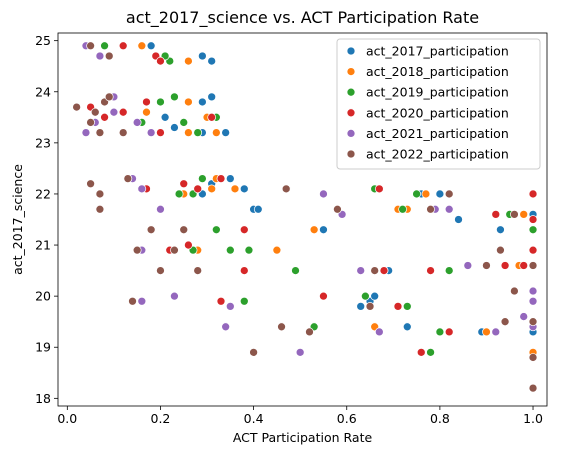 The height and width of the screenshot is (455, 563). Describe the element at coordinates (43, 193) in the screenshot. I see `y-tick-label: 22` at that location.